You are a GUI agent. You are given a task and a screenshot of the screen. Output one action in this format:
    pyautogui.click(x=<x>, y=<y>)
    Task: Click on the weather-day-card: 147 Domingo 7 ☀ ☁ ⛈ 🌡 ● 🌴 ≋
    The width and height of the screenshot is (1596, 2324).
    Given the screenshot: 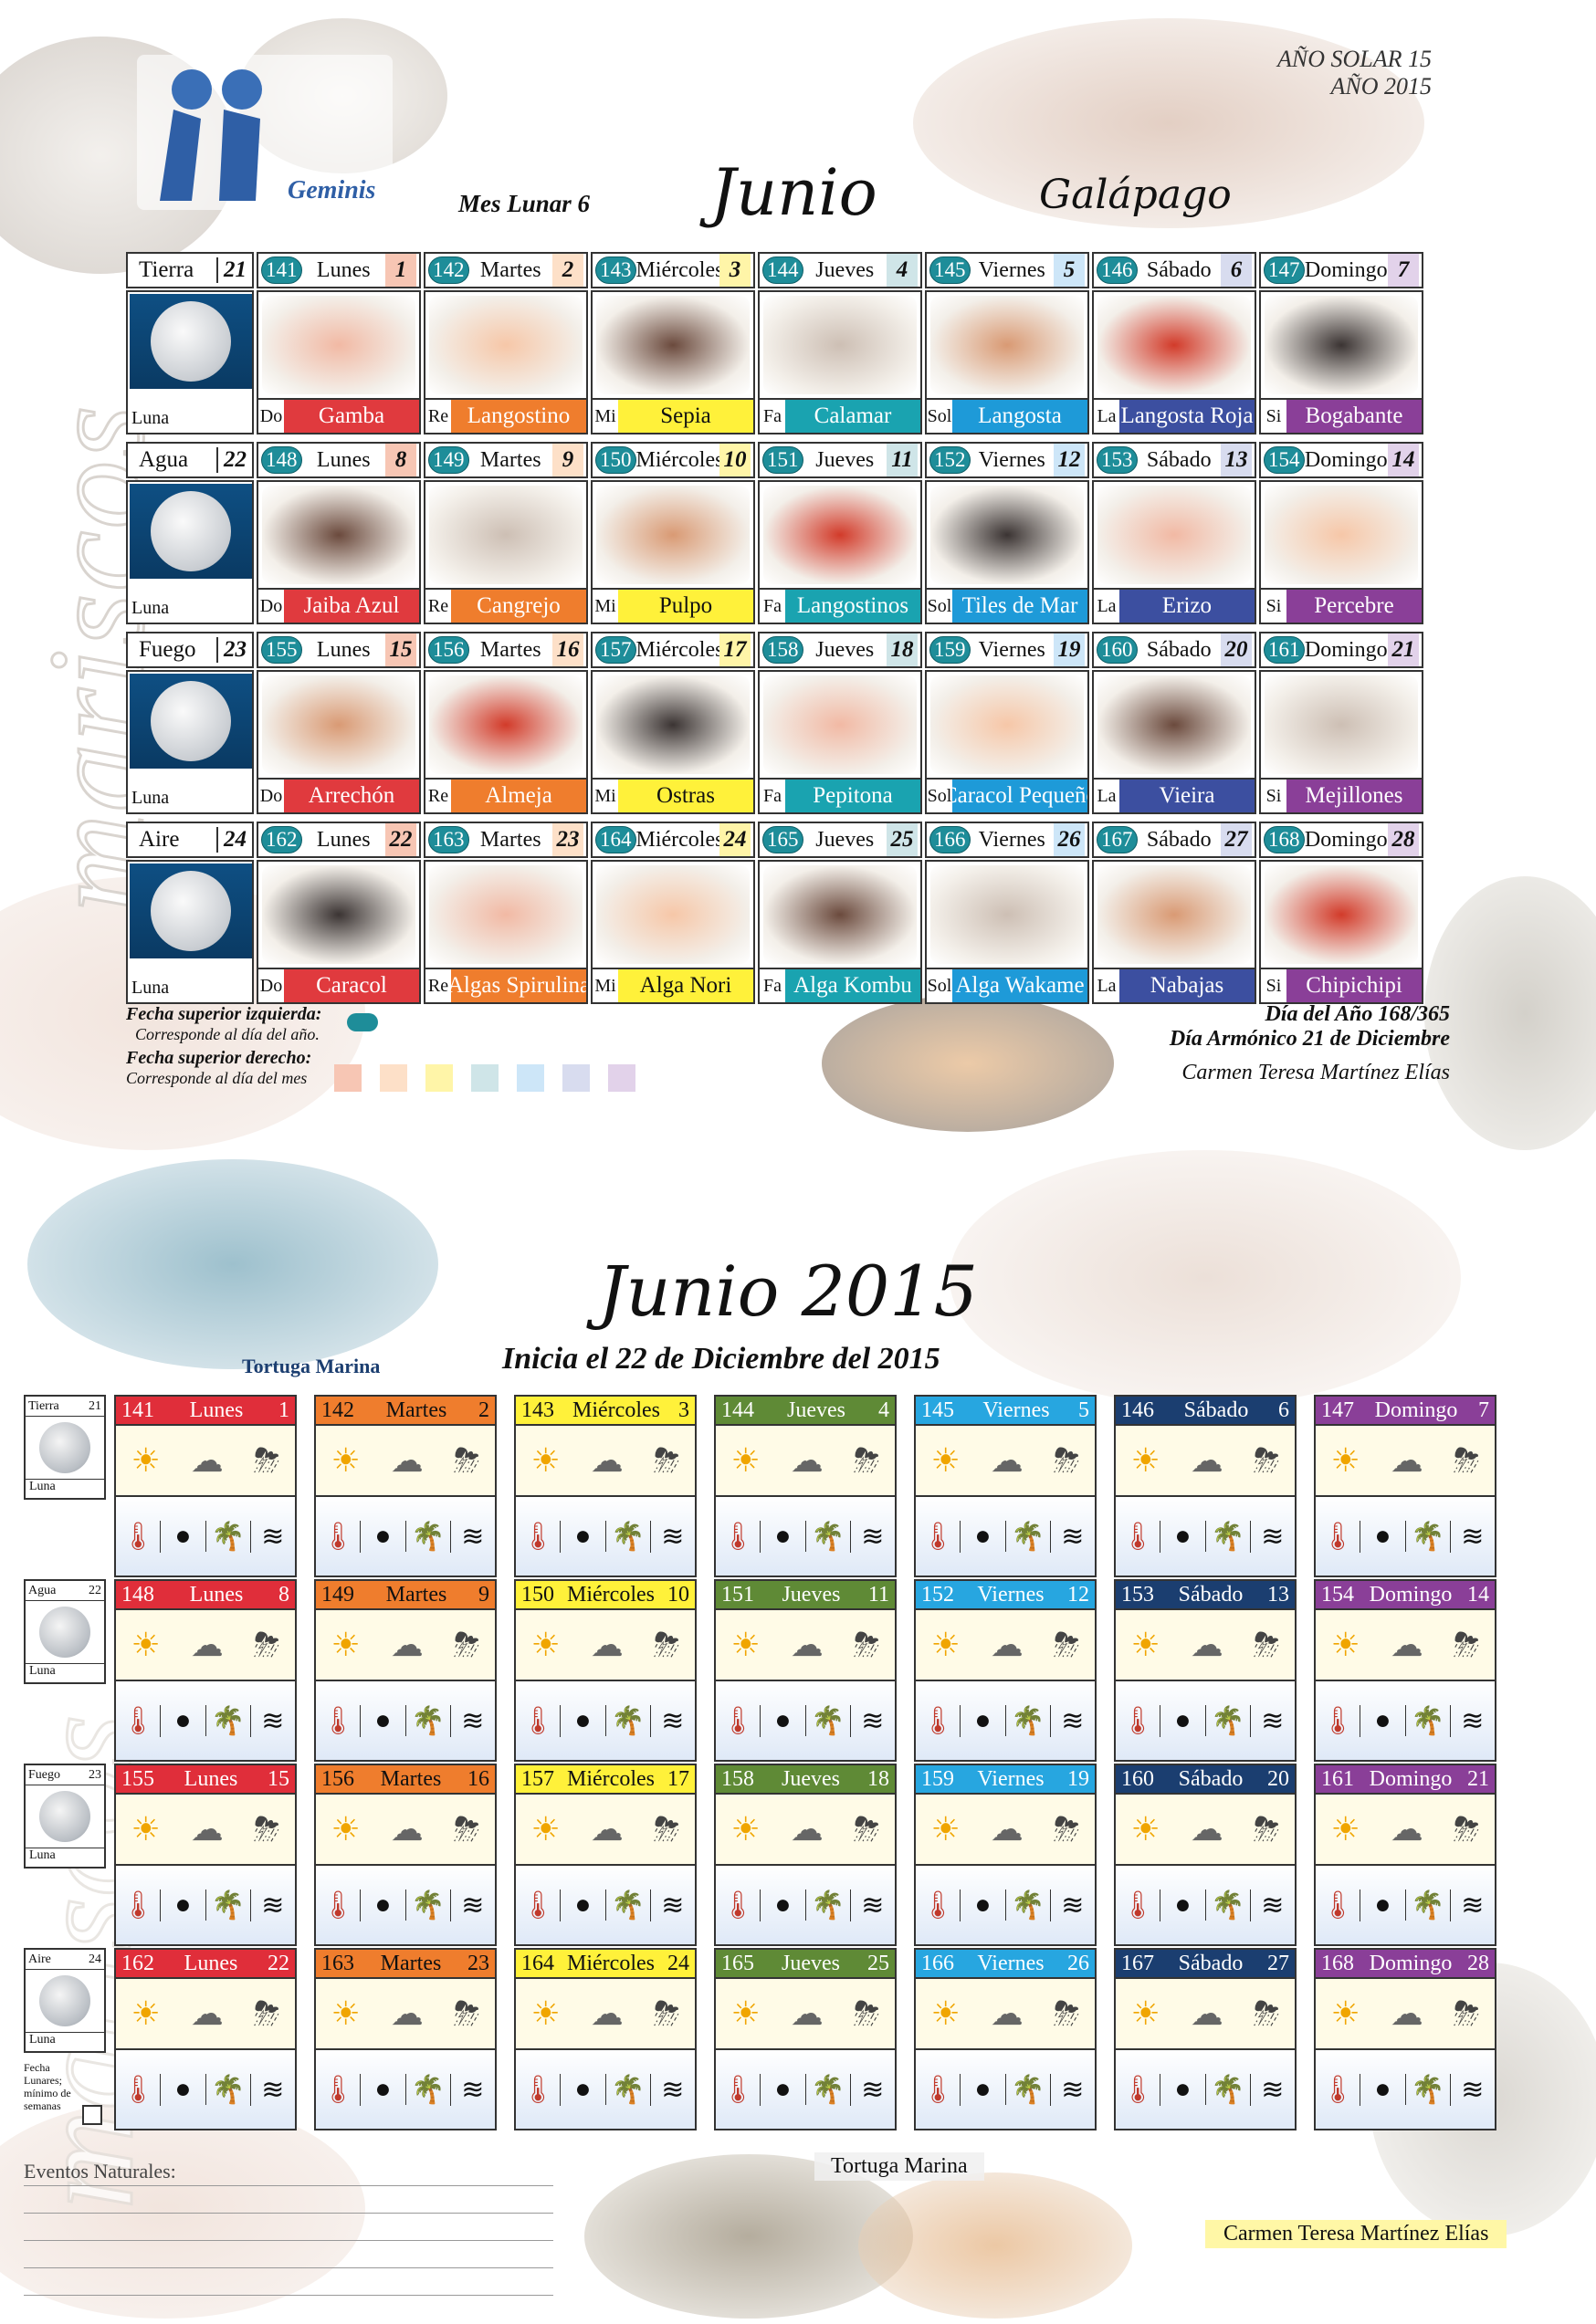 What is the action you would take?
    pyautogui.click(x=1405, y=1486)
    